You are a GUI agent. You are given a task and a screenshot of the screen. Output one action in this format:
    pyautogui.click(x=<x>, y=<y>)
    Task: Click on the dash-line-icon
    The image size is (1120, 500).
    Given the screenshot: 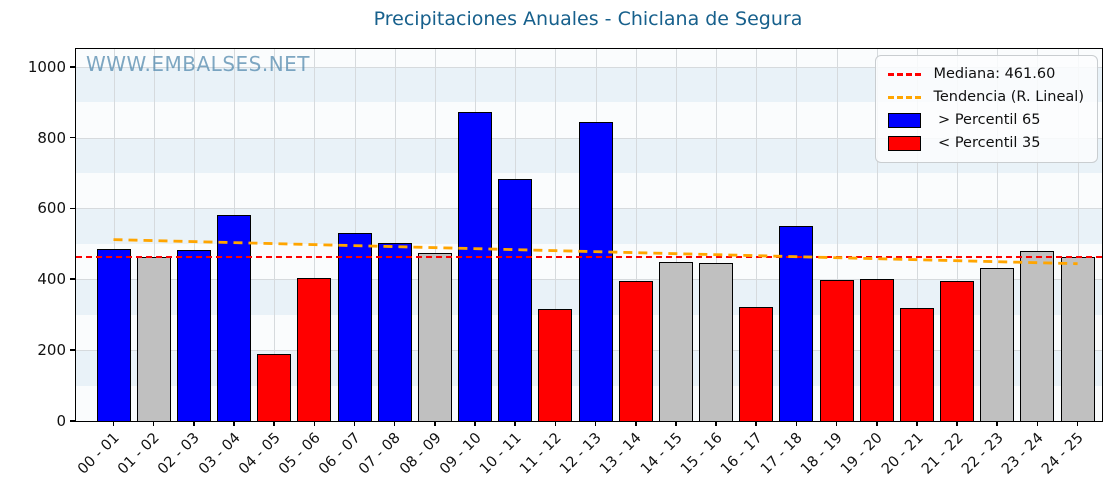 What is the action you would take?
    pyautogui.click(x=905, y=74)
    